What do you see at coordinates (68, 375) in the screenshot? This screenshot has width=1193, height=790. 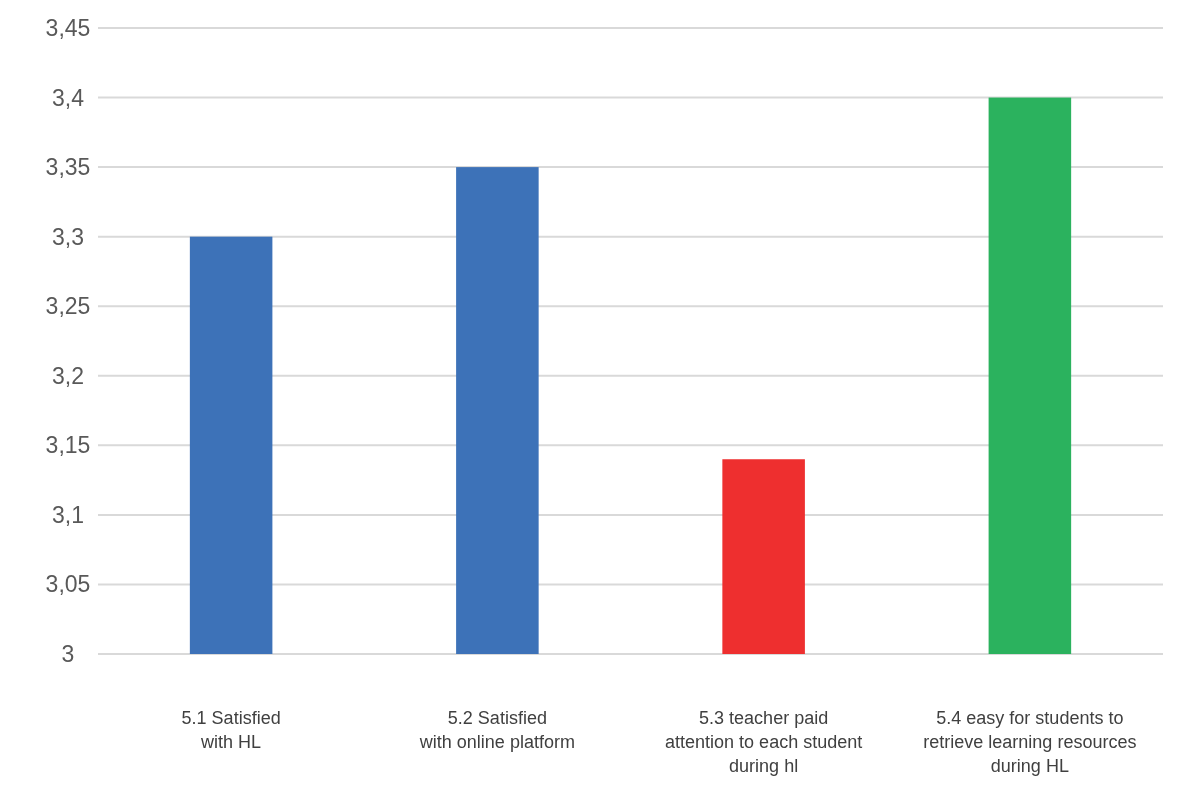 I see `y-tick-label: 3,2` at bounding box center [68, 375].